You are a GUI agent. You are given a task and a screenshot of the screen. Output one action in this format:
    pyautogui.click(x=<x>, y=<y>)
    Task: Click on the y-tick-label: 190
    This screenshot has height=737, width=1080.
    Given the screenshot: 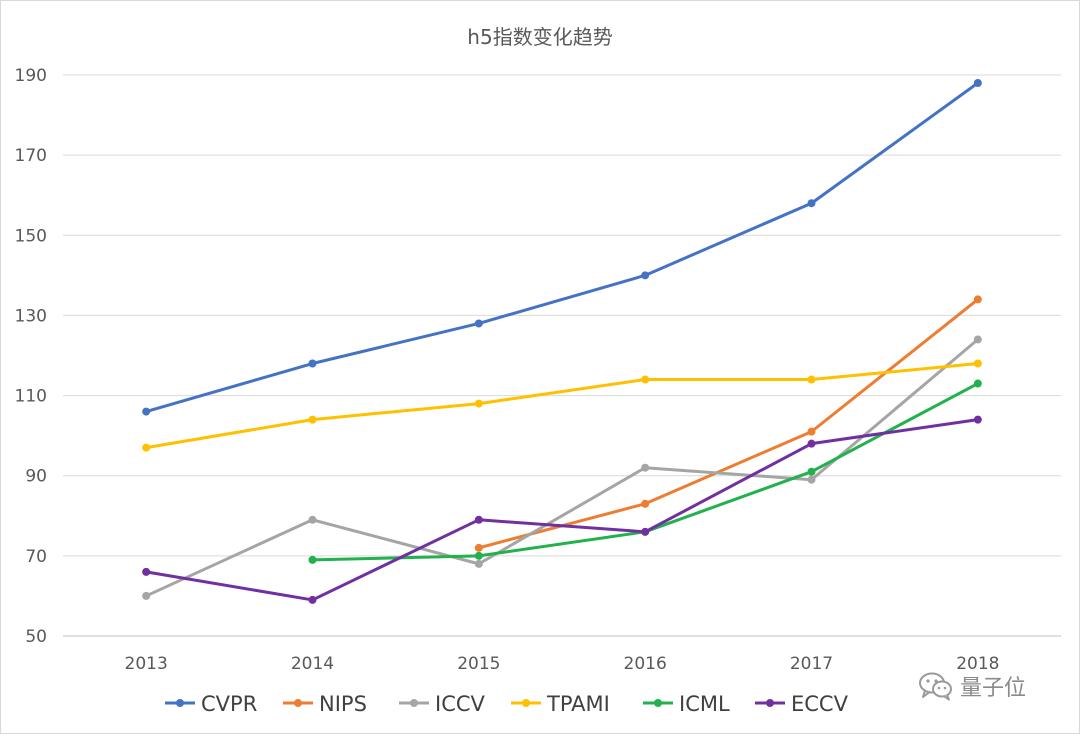 What is the action you would take?
    pyautogui.click(x=31, y=76)
    